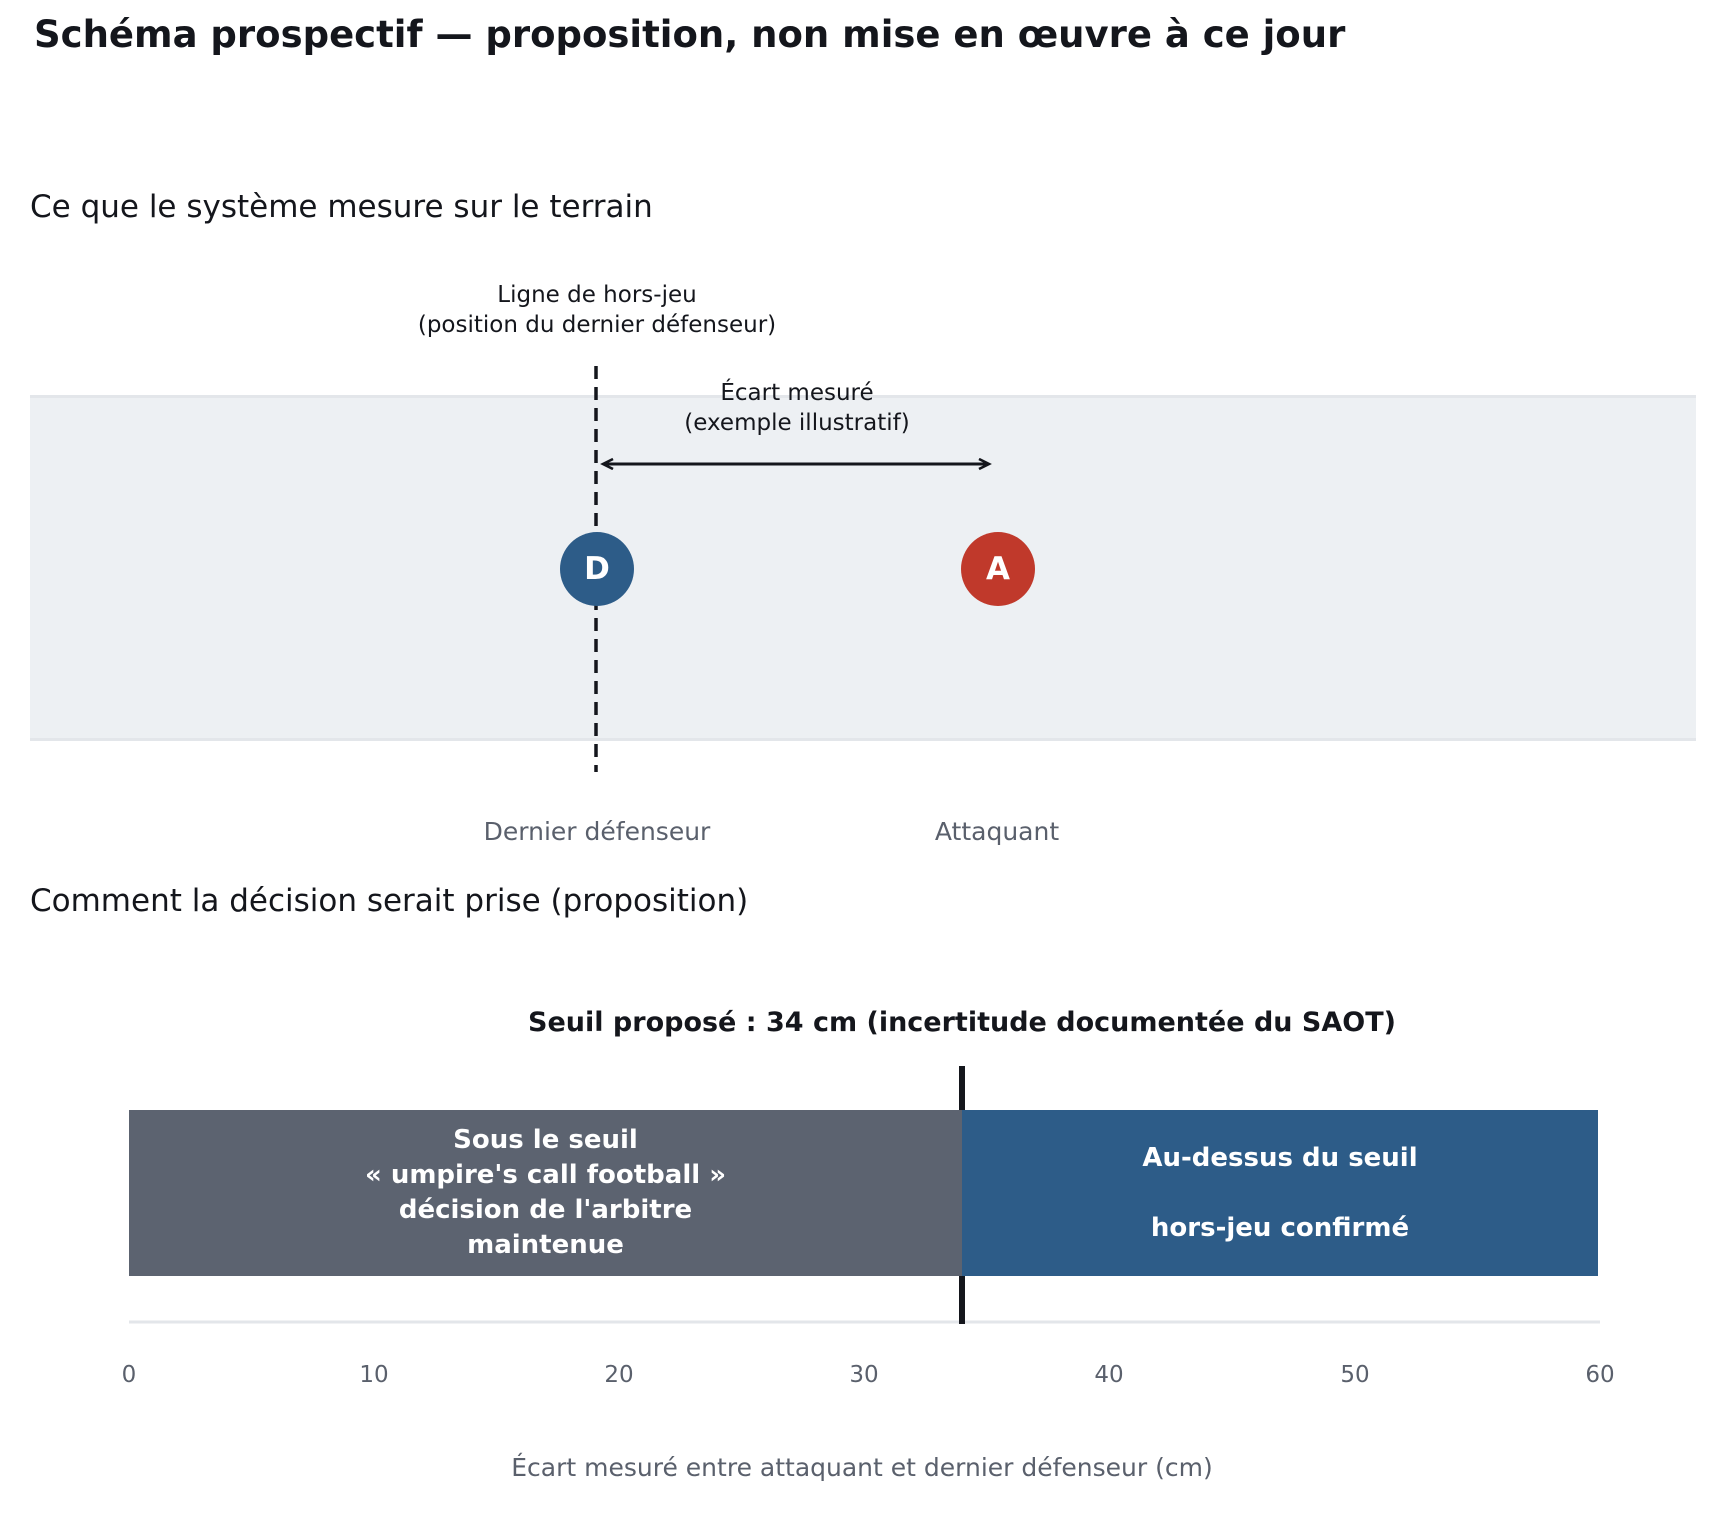 Image resolution: width=1720 pixels, height=1520 pixels. What do you see at coordinates (1280, 1227) in the screenshot?
I see `zone-above-line2: hors-jeu confirmé` at bounding box center [1280, 1227].